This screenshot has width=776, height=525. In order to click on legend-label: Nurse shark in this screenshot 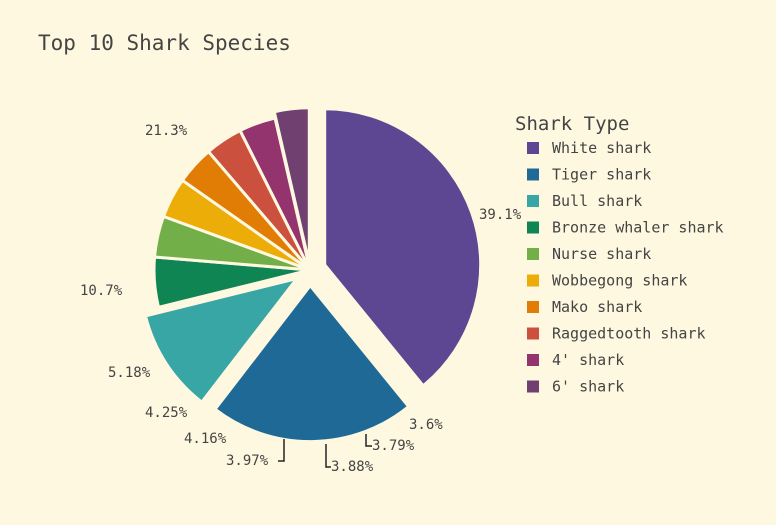, I will do `click(601, 254)`.